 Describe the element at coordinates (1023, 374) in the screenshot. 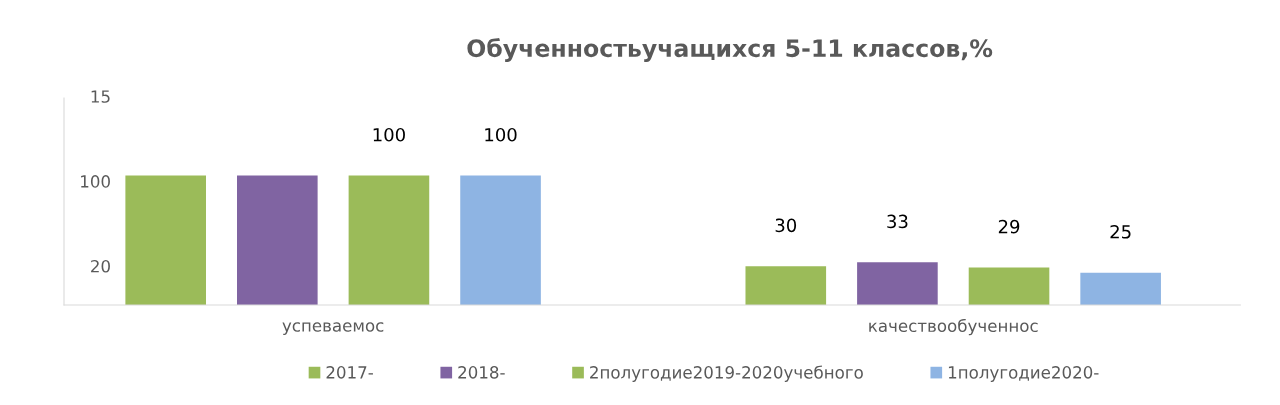

I see `legend-label: 1полугодие2020-` at that location.